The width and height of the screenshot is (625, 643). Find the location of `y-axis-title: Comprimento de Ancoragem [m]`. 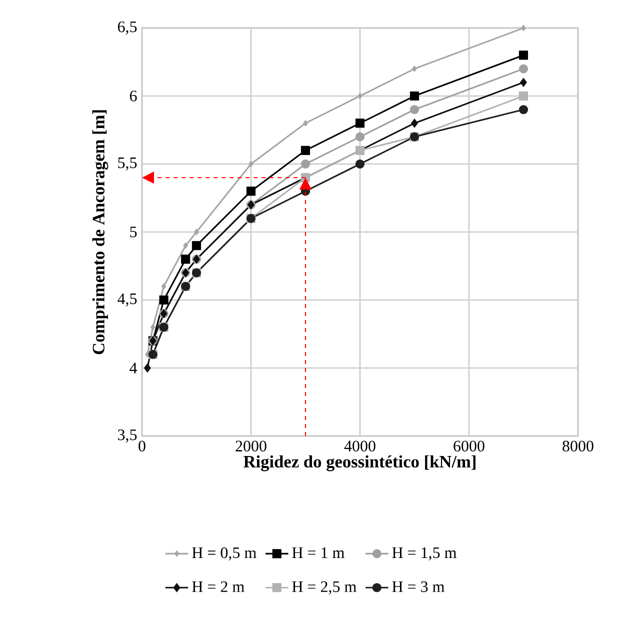

y-axis-title: Comprimento de Ancoragem [m] is located at coordinates (100, 232).